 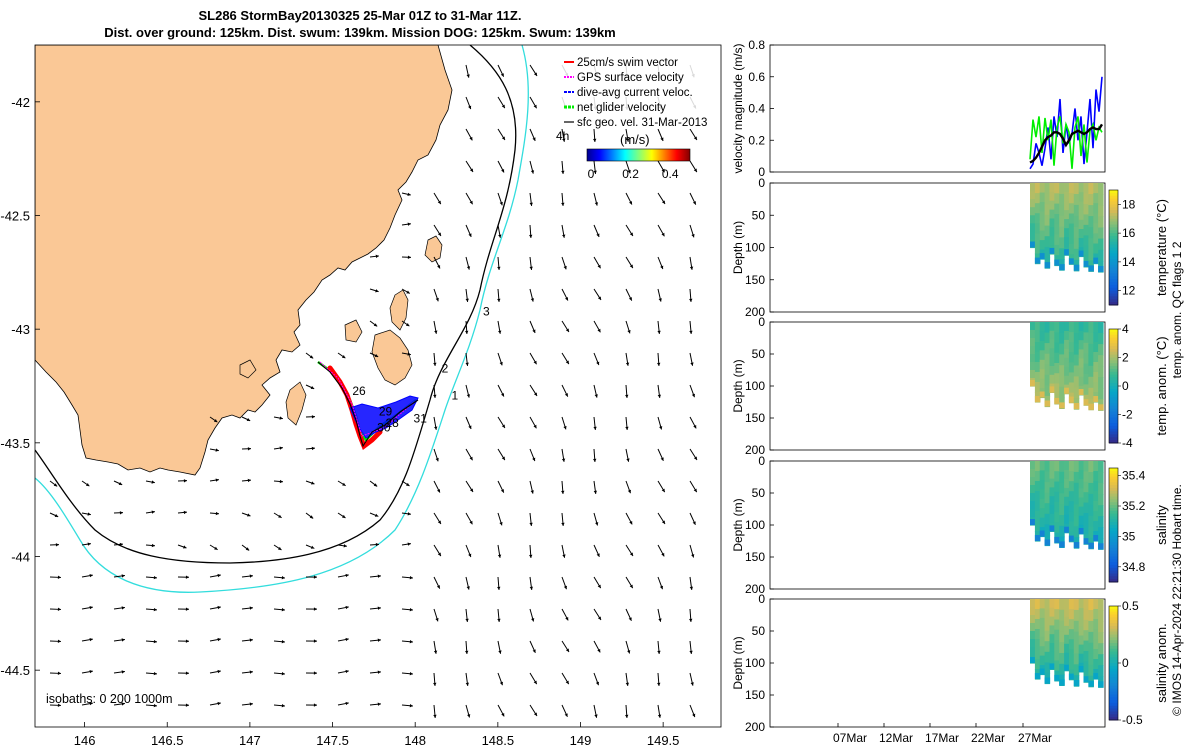 What do you see at coordinates (1113, 525) in the screenshot?
I see `colorbar-frame` at bounding box center [1113, 525].